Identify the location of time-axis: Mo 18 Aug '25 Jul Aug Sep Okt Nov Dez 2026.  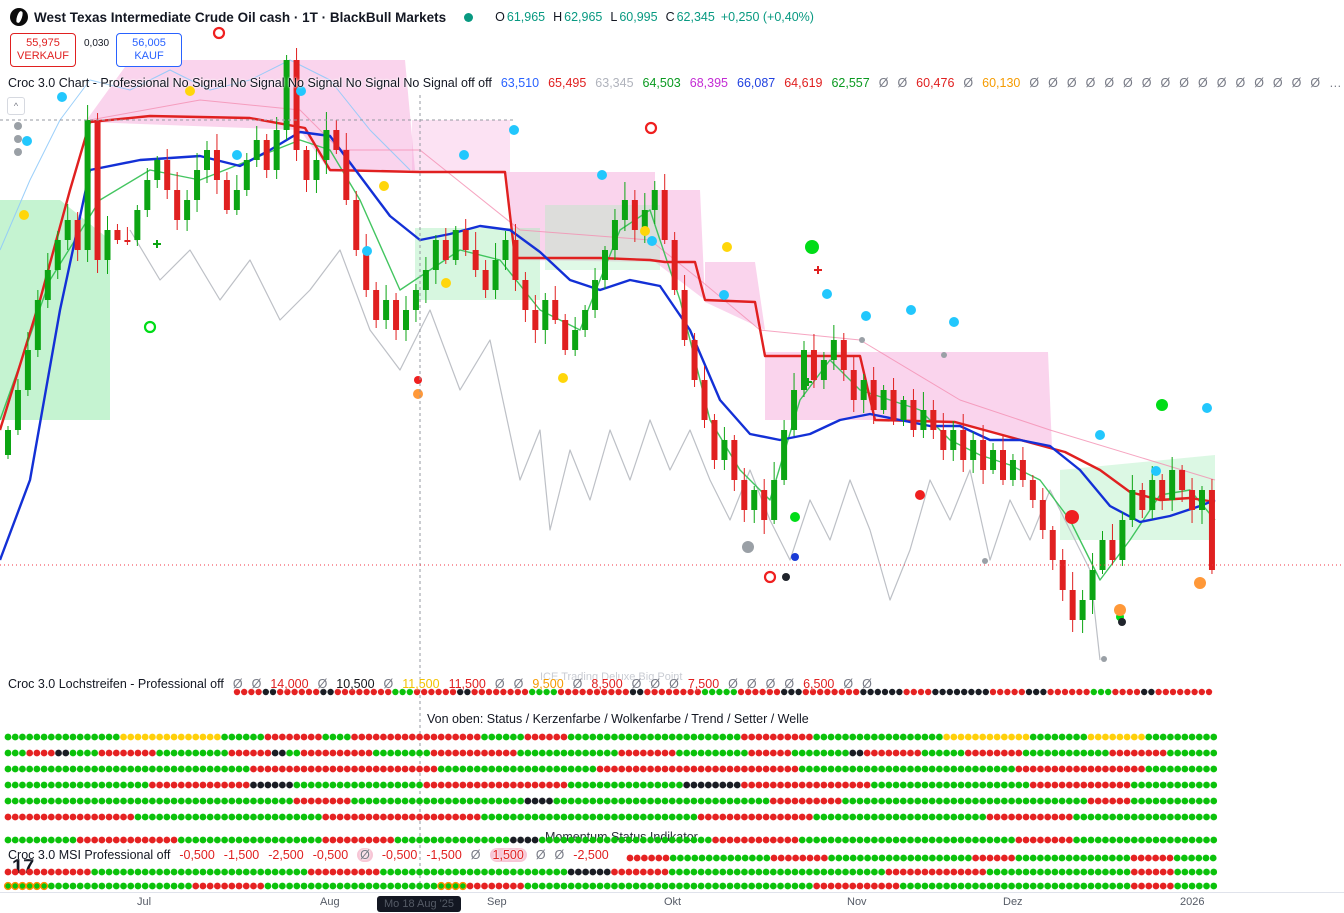
(672, 902).